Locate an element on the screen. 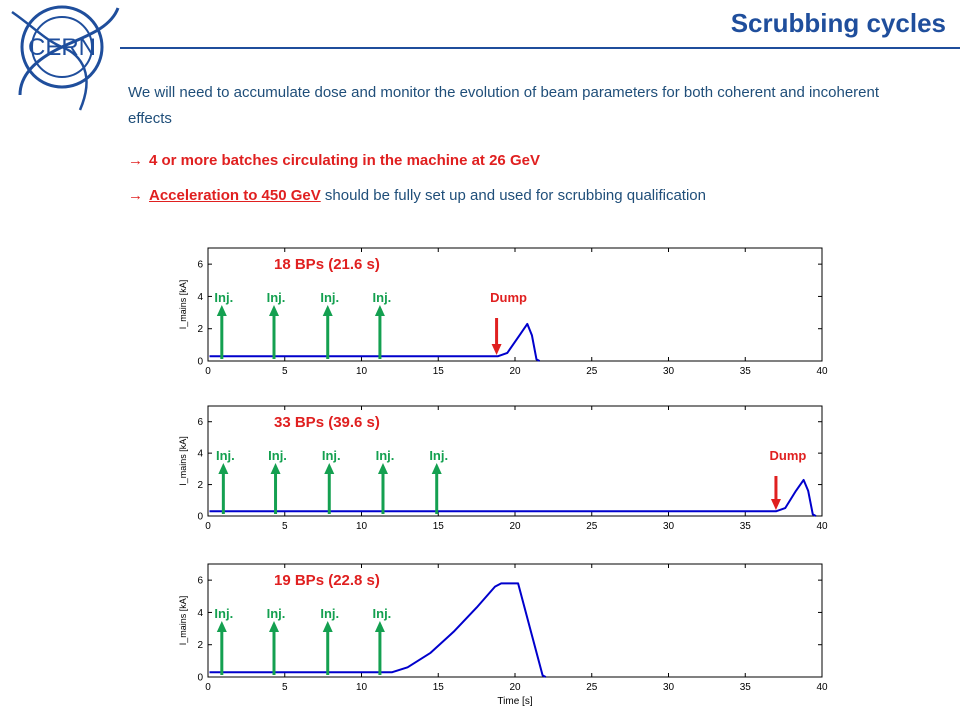 This screenshot has width=960, height=720. chart-title: 33 BPs (39.6 s) is located at coordinates (327, 422).